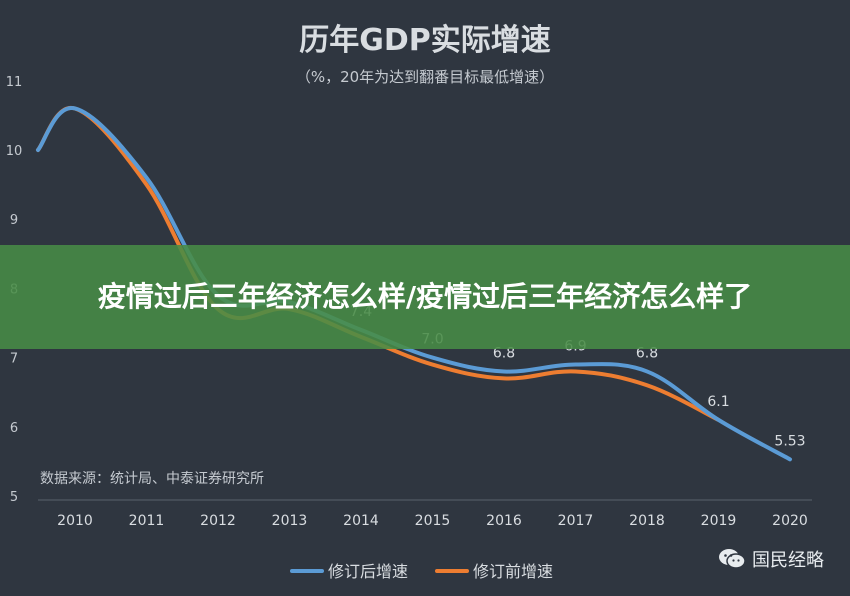 The image size is (850, 596). I want to click on legend-label: 修订后增速, so click(368, 571).